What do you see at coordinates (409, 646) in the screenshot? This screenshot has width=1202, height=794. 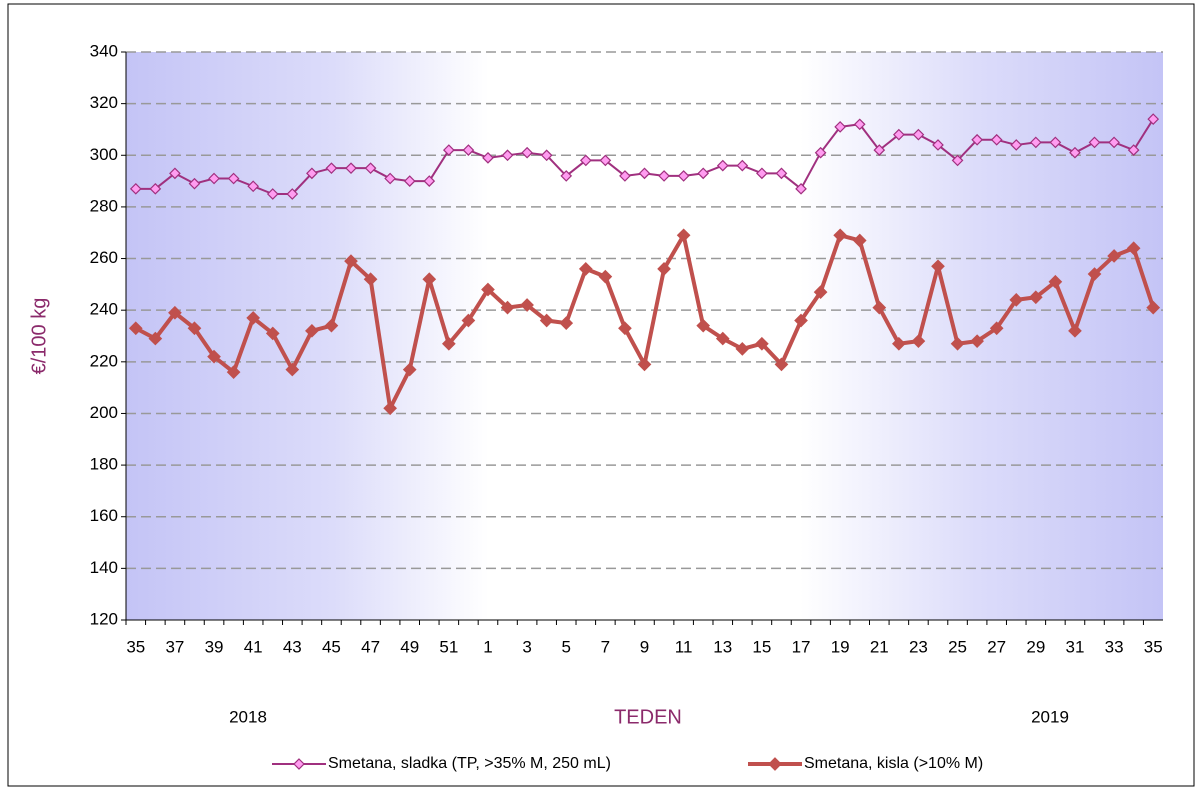 I see `x-tick-label: 49` at bounding box center [409, 646].